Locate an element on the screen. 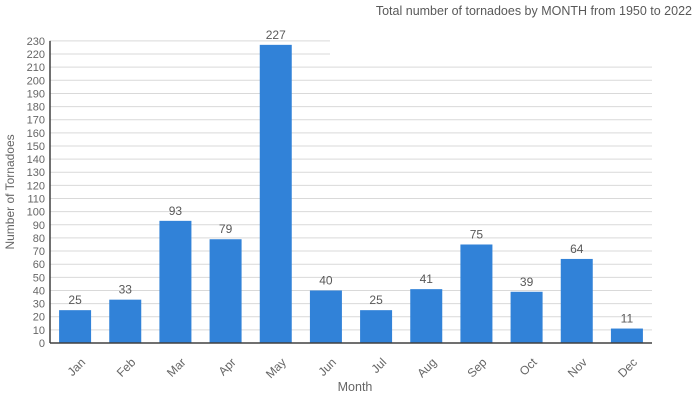 This screenshot has width=700, height=400. y-tick-label: 100 is located at coordinates (36, 213).